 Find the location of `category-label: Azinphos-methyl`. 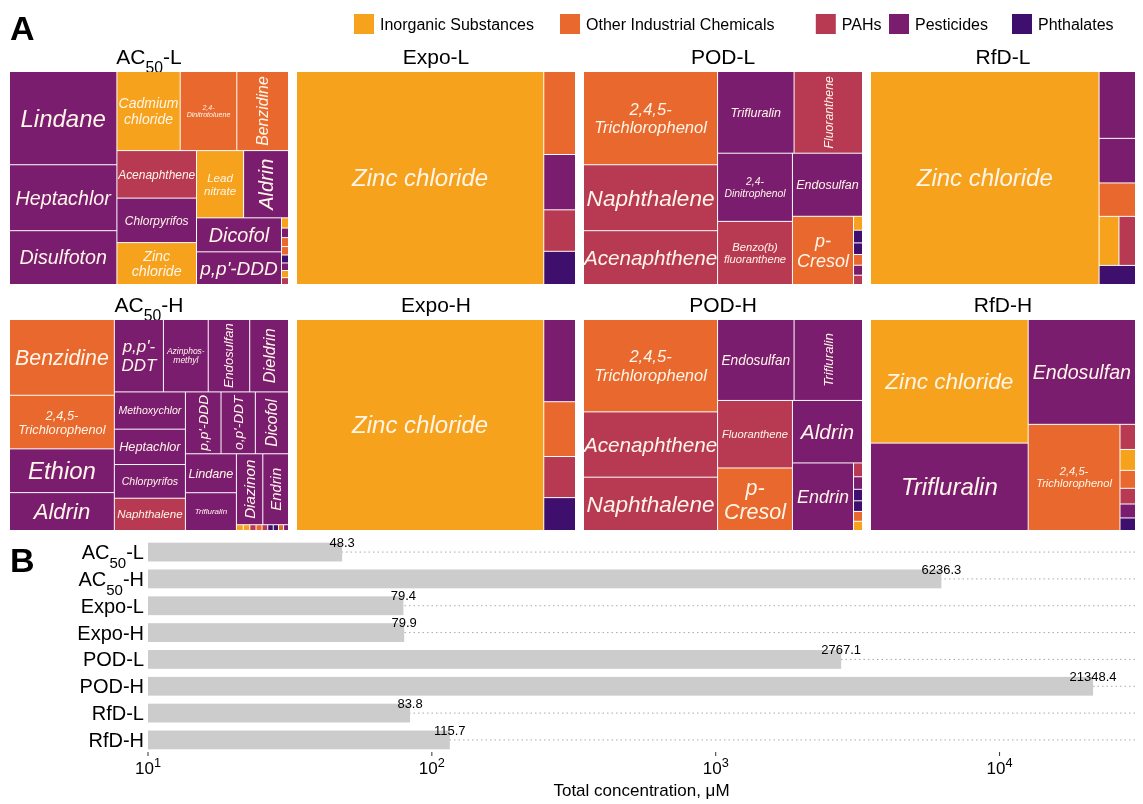

category-label: Azinphos-methyl is located at coordinates (185, 356).